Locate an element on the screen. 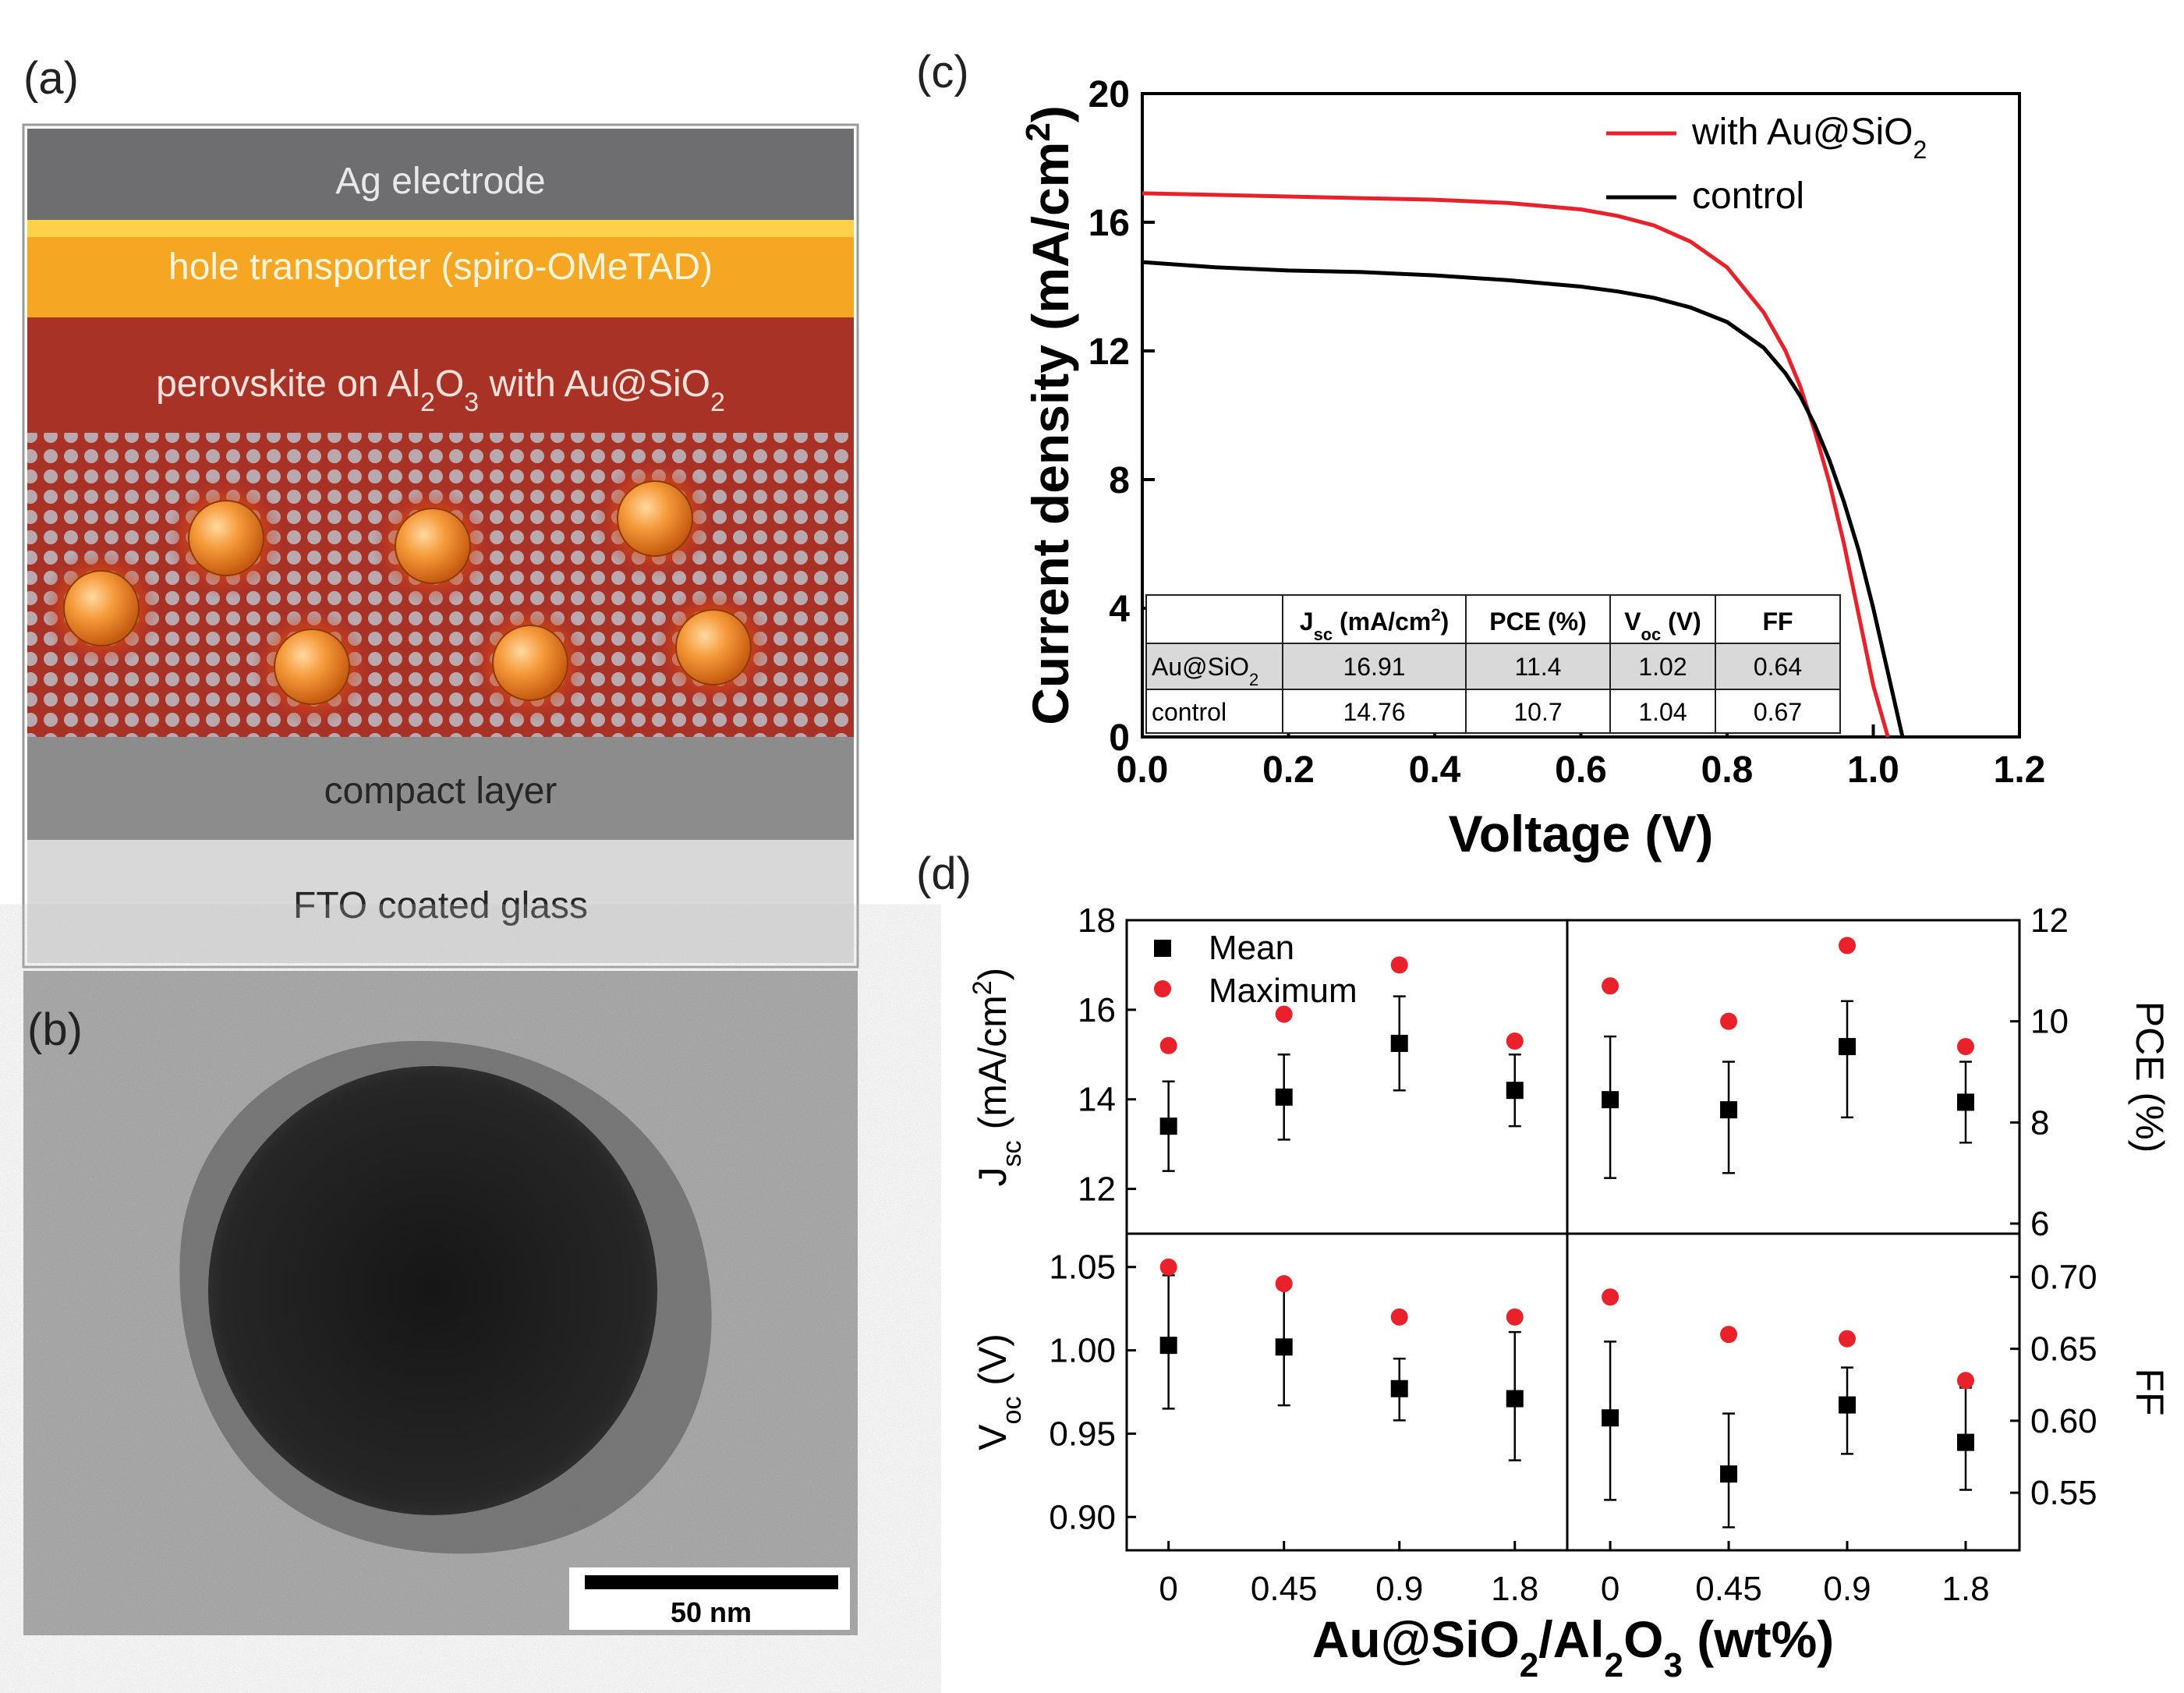  x-tick-label: 0.0 is located at coordinates (1143, 770).